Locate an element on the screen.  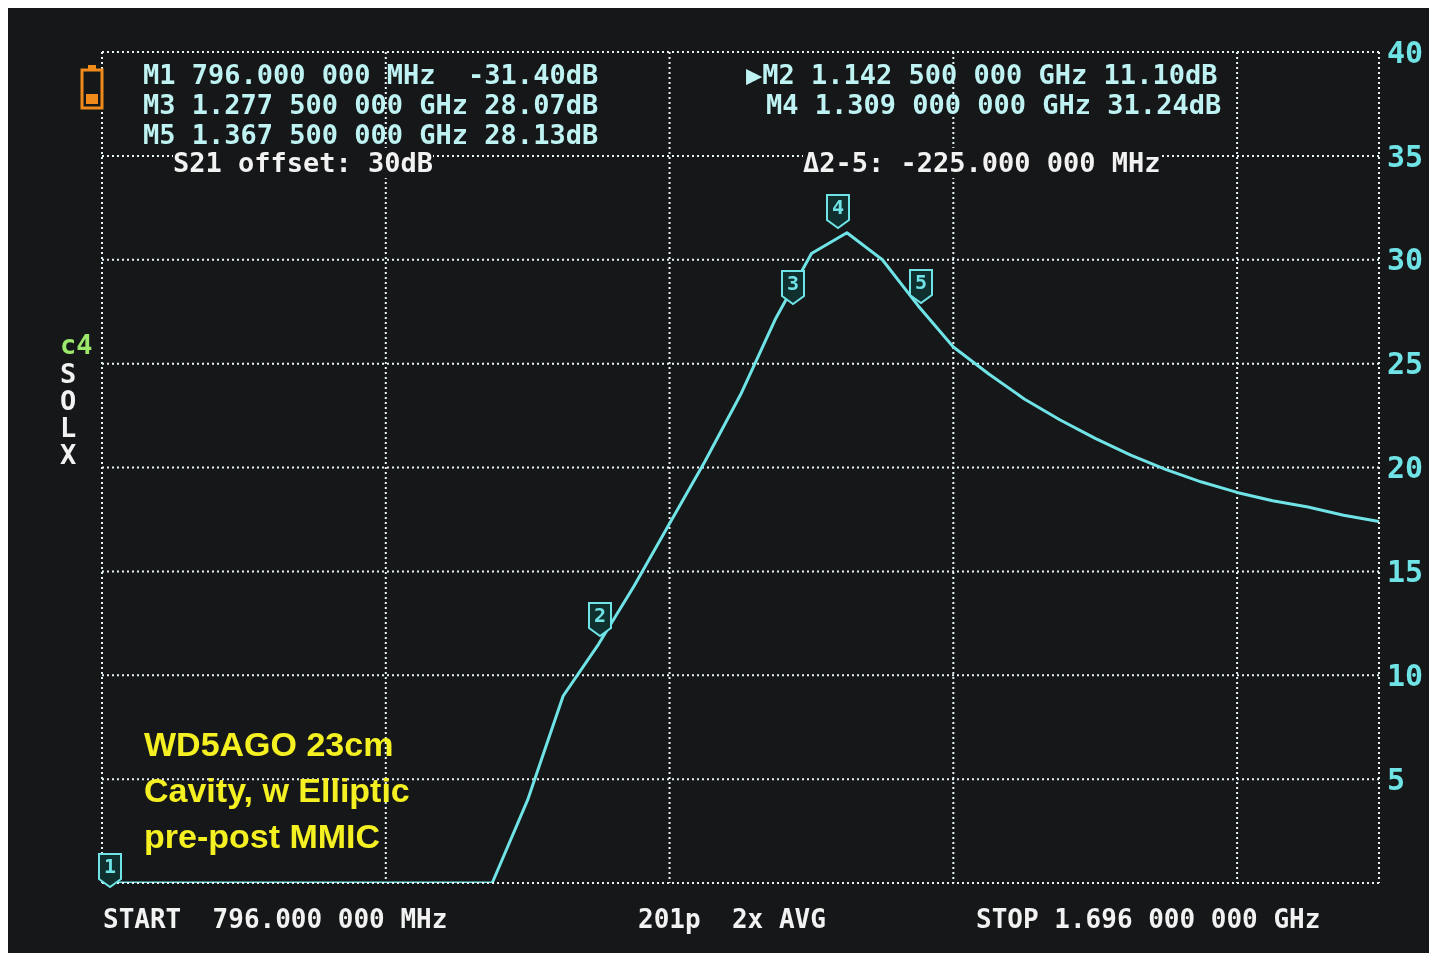
annotation: M1 796.000 000 MHz -31.40dB is located at coordinates (371, 74).